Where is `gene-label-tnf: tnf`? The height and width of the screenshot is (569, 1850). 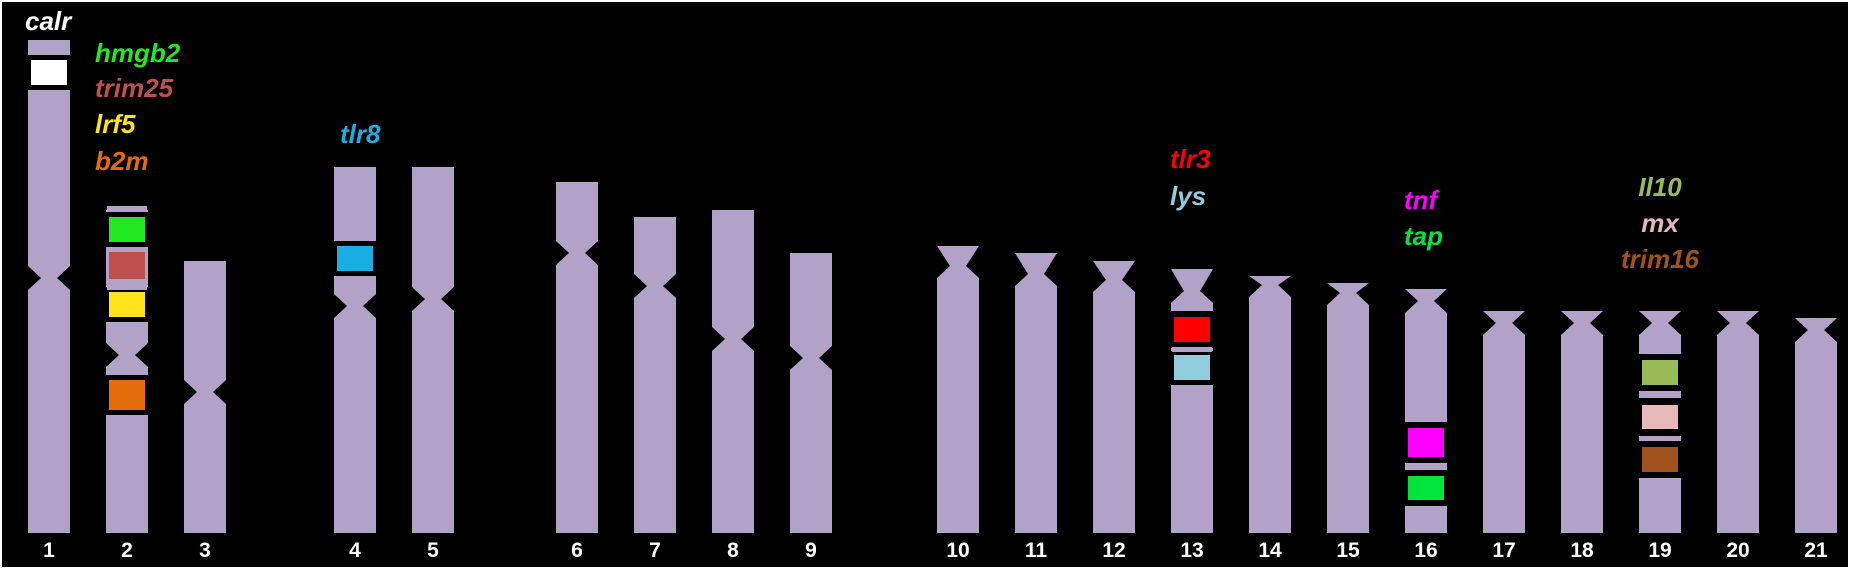 gene-label-tnf: tnf is located at coordinates (1422, 200).